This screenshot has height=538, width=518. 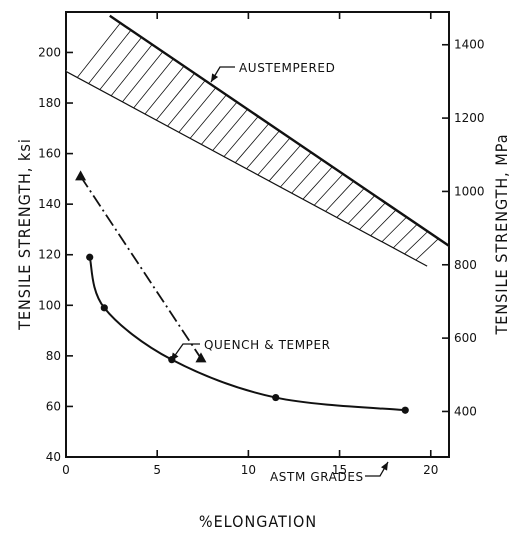 What do you see at coordinates (465, 338) in the screenshot?
I see `y-right-tick-label: 600` at bounding box center [465, 338].